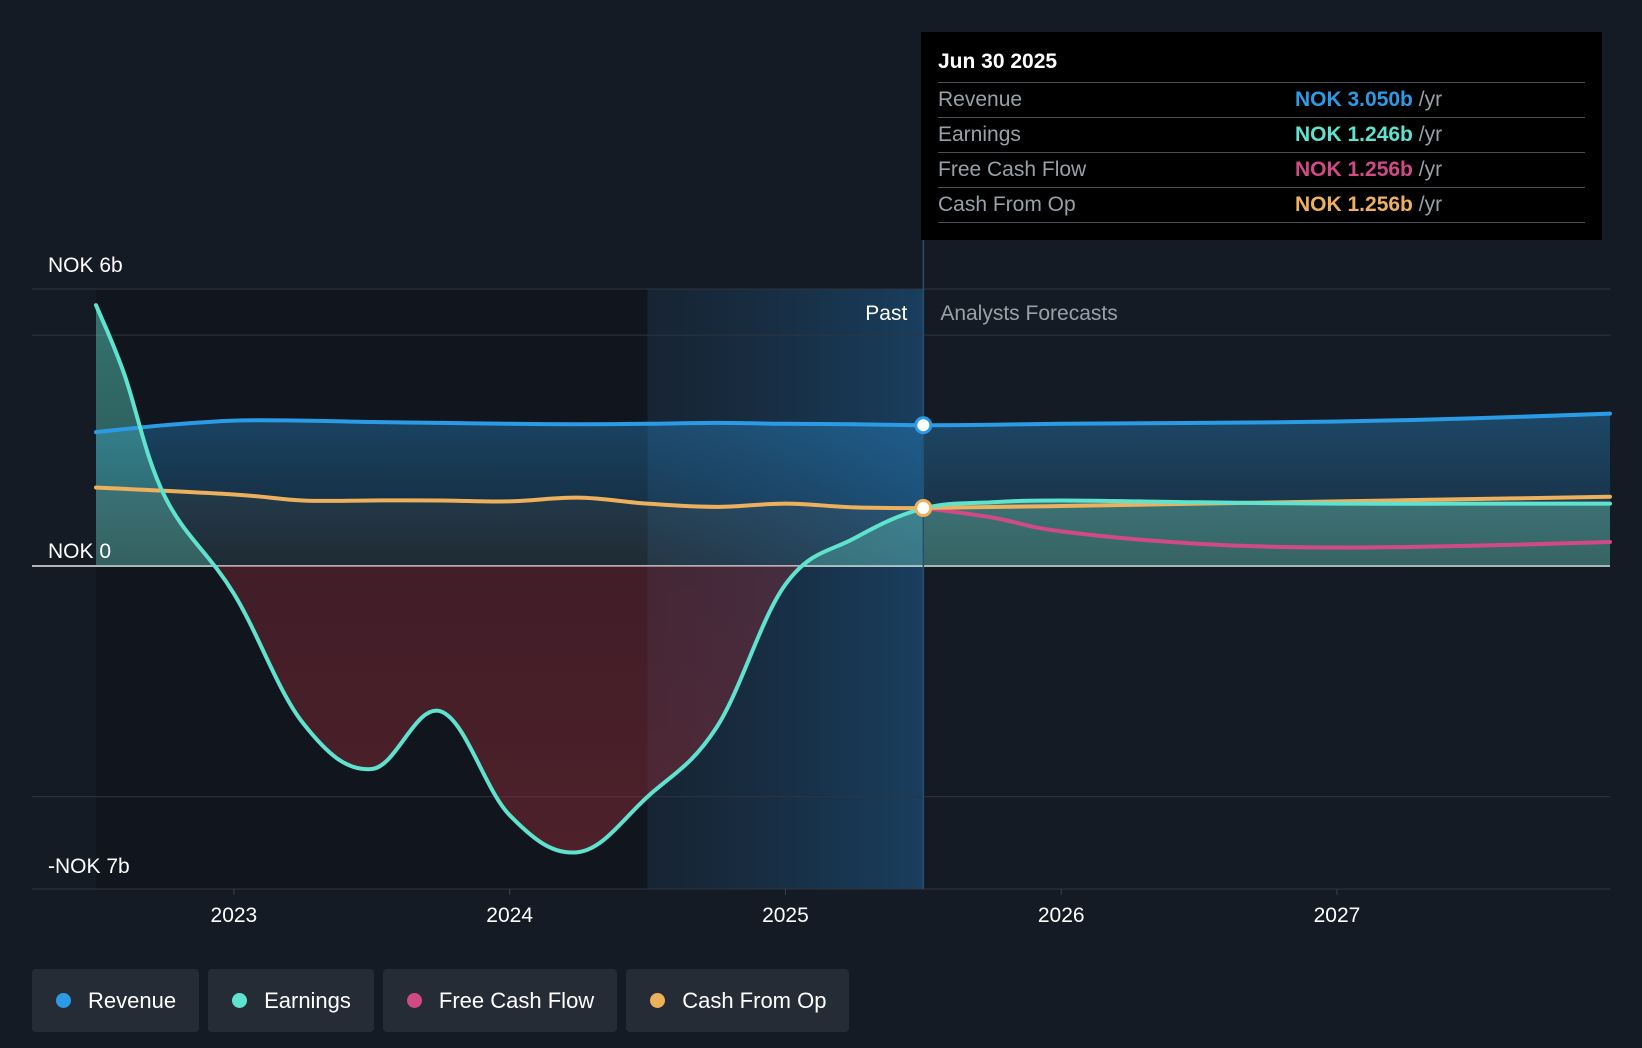 The height and width of the screenshot is (1048, 1642). What do you see at coordinates (132, 1000) in the screenshot?
I see `legend-label: Revenue` at bounding box center [132, 1000].